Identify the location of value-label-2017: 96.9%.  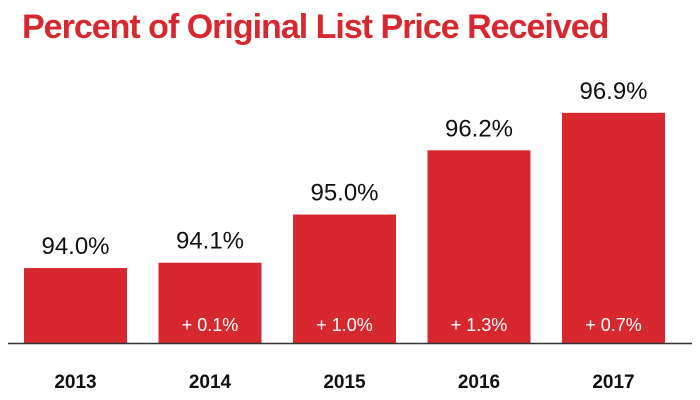
(613, 91).